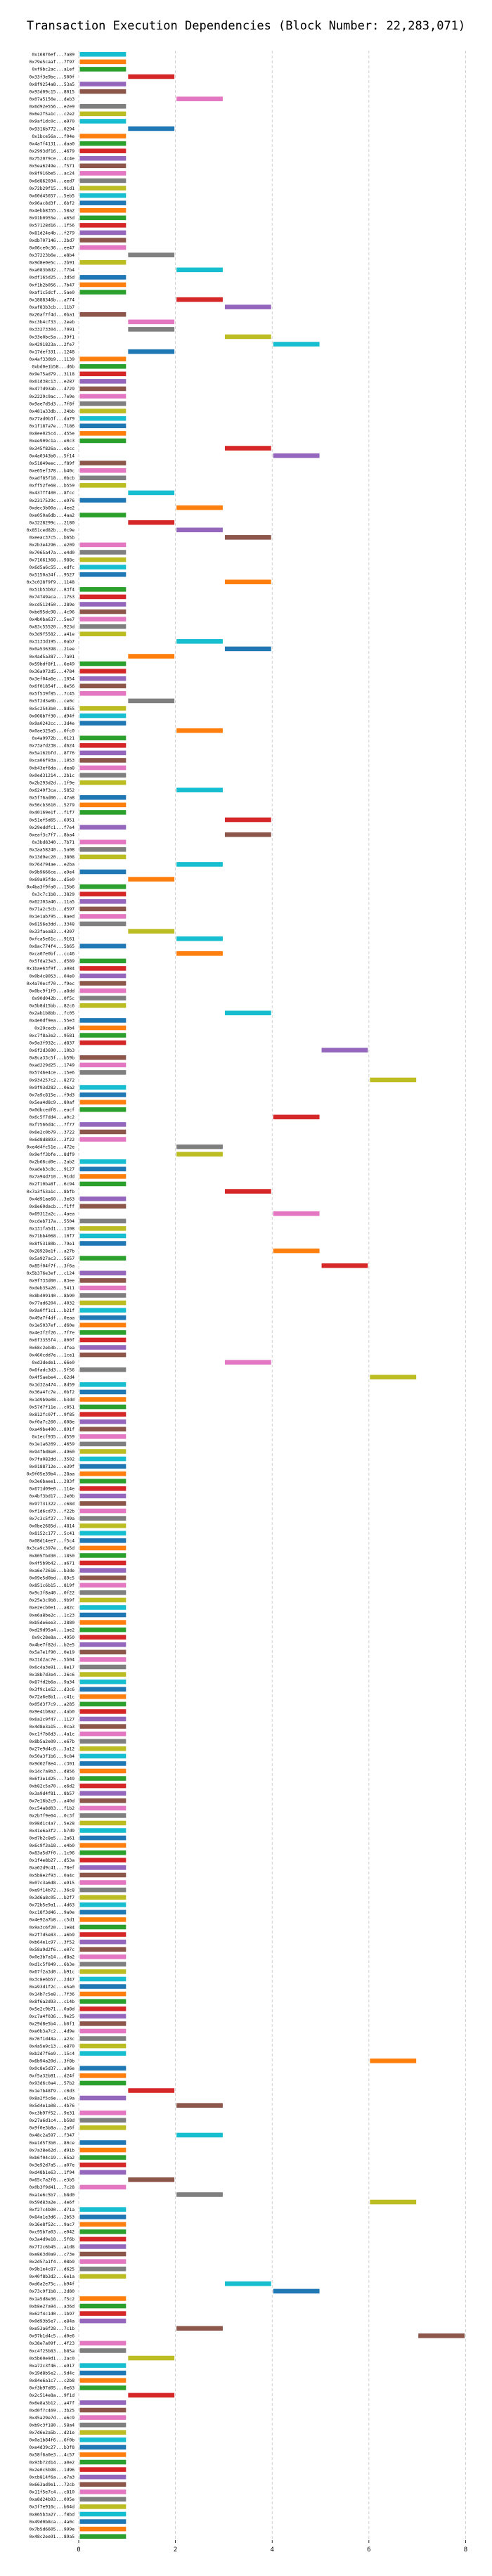 The height and width of the screenshot is (2576, 492). What do you see at coordinates (53, 1793) in the screenshot?
I see `transaction-label: 0x3a9d4f81...8b57` at bounding box center [53, 1793].